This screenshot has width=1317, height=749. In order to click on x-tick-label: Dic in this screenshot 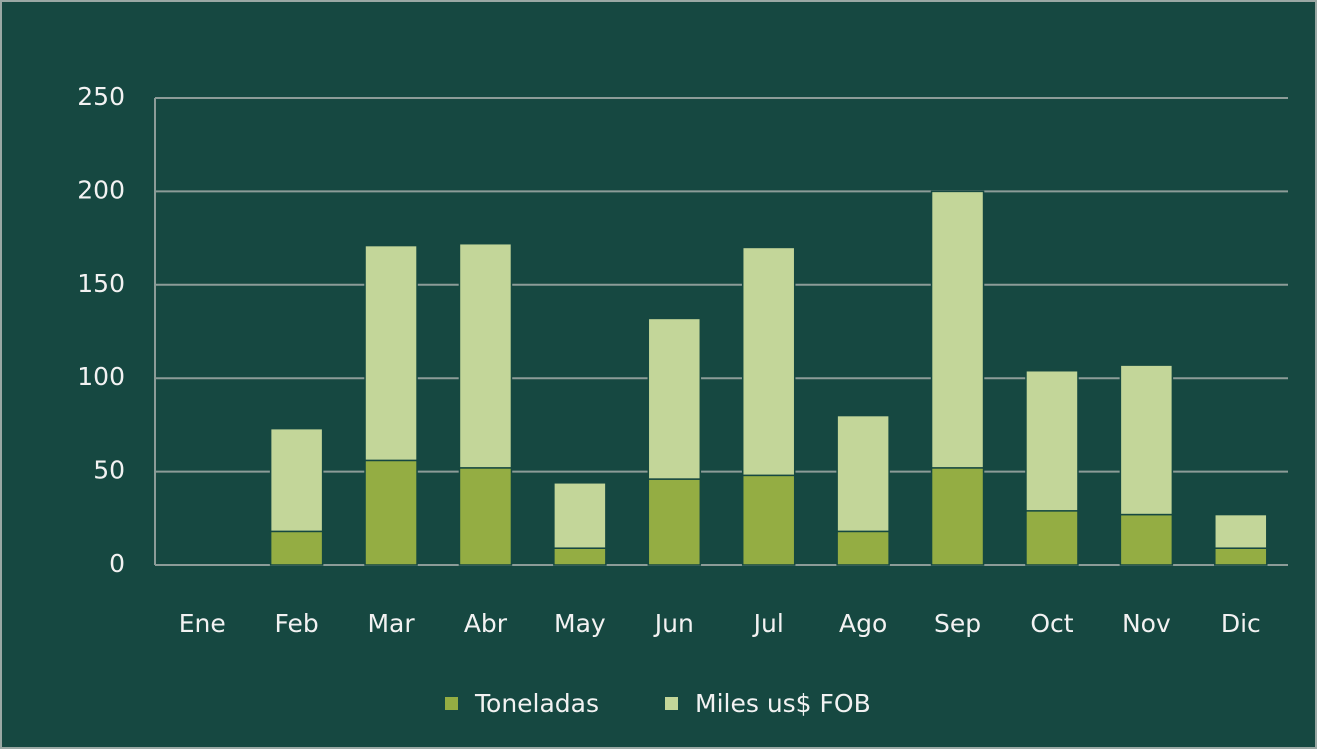, I will do `click(1241, 623)`.